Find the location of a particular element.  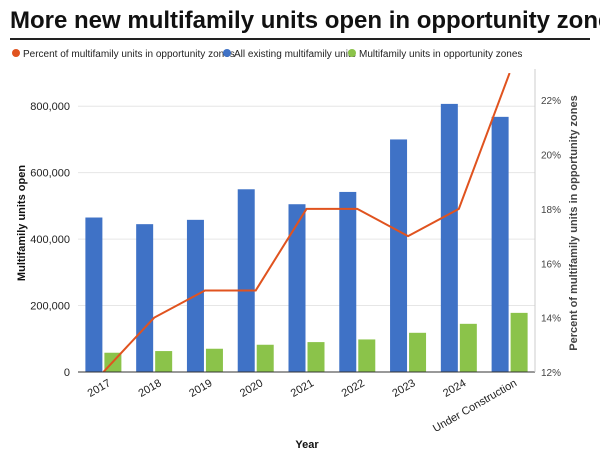

y2-tick-label: 12% is located at coordinates (551, 373).